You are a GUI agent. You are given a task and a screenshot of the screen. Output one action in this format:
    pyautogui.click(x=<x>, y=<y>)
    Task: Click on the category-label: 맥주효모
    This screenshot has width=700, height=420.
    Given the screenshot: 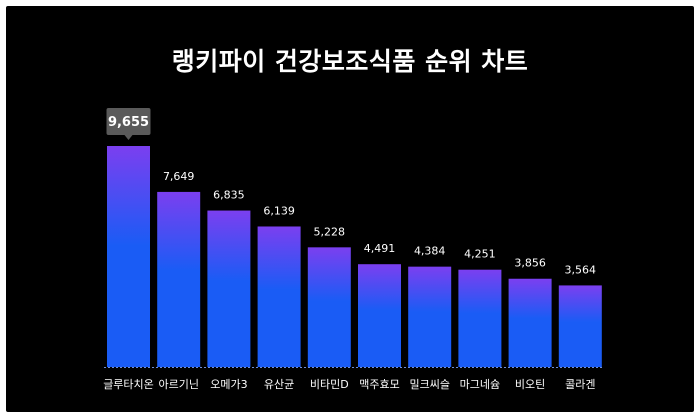 What is the action you would take?
    pyautogui.click(x=379, y=384)
    